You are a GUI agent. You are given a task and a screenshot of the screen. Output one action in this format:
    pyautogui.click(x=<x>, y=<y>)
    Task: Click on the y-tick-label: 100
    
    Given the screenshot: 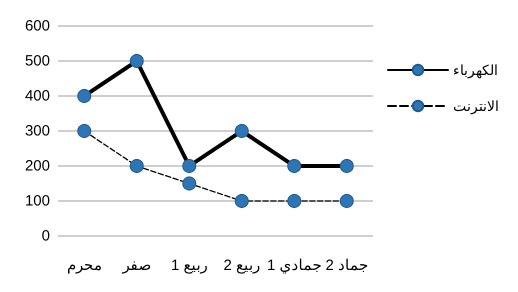 What is the action you would take?
    pyautogui.click(x=37, y=201)
    